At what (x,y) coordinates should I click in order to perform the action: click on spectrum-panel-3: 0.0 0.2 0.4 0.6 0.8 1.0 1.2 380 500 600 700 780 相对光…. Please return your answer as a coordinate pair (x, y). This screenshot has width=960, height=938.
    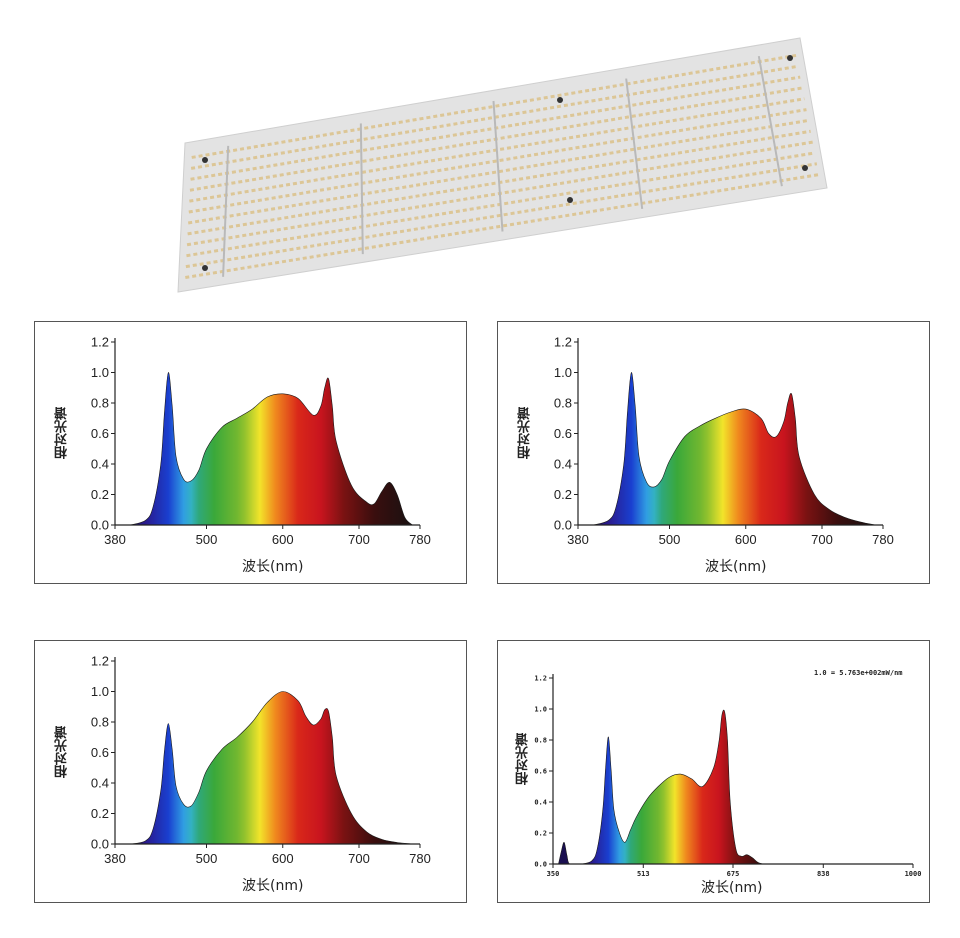
    Looking at the image, I should click on (250, 771).